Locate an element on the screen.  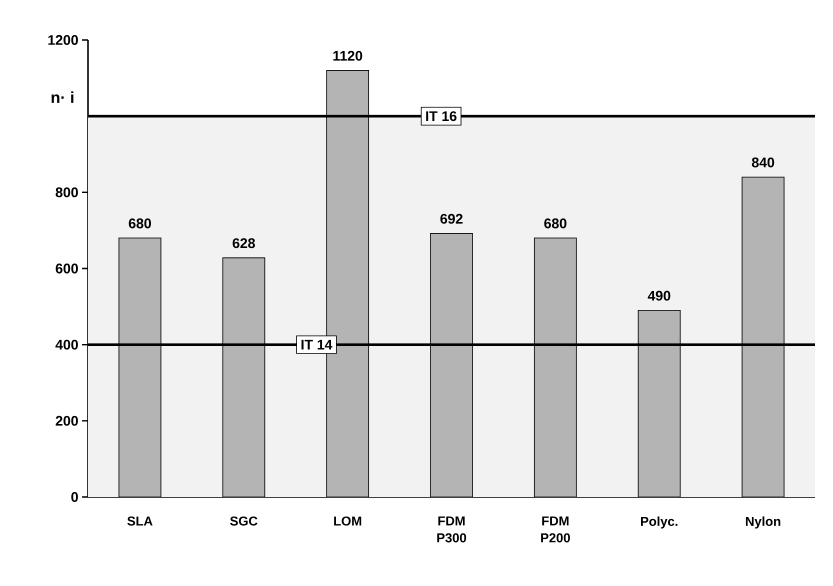
y-tick-label: 800 is located at coordinates (67, 192).